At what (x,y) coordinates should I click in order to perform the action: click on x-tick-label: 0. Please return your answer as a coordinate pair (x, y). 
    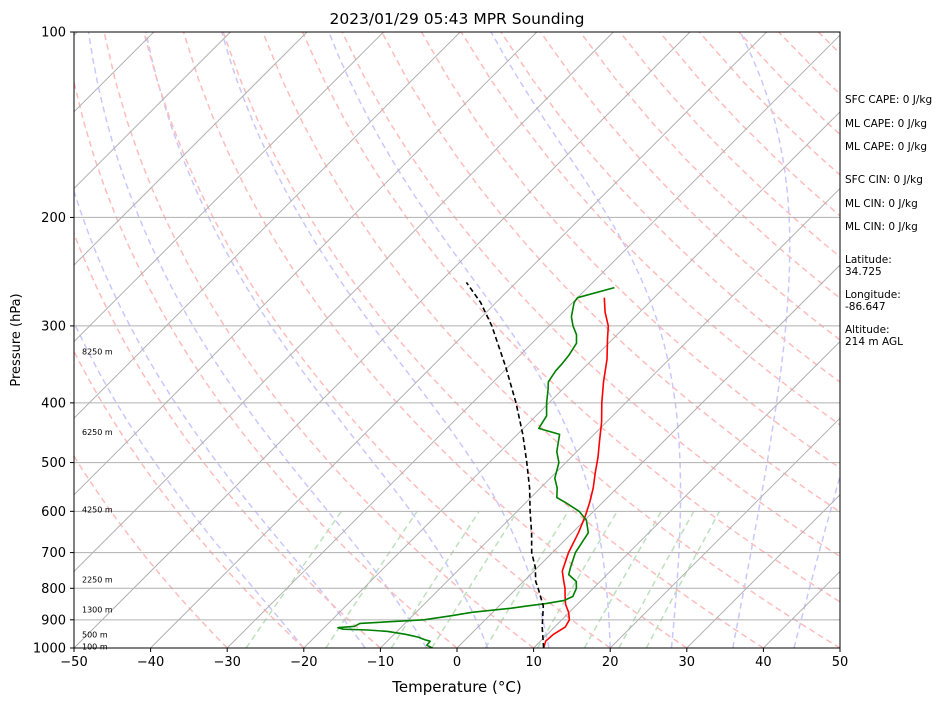
    Looking at the image, I should click on (457, 662).